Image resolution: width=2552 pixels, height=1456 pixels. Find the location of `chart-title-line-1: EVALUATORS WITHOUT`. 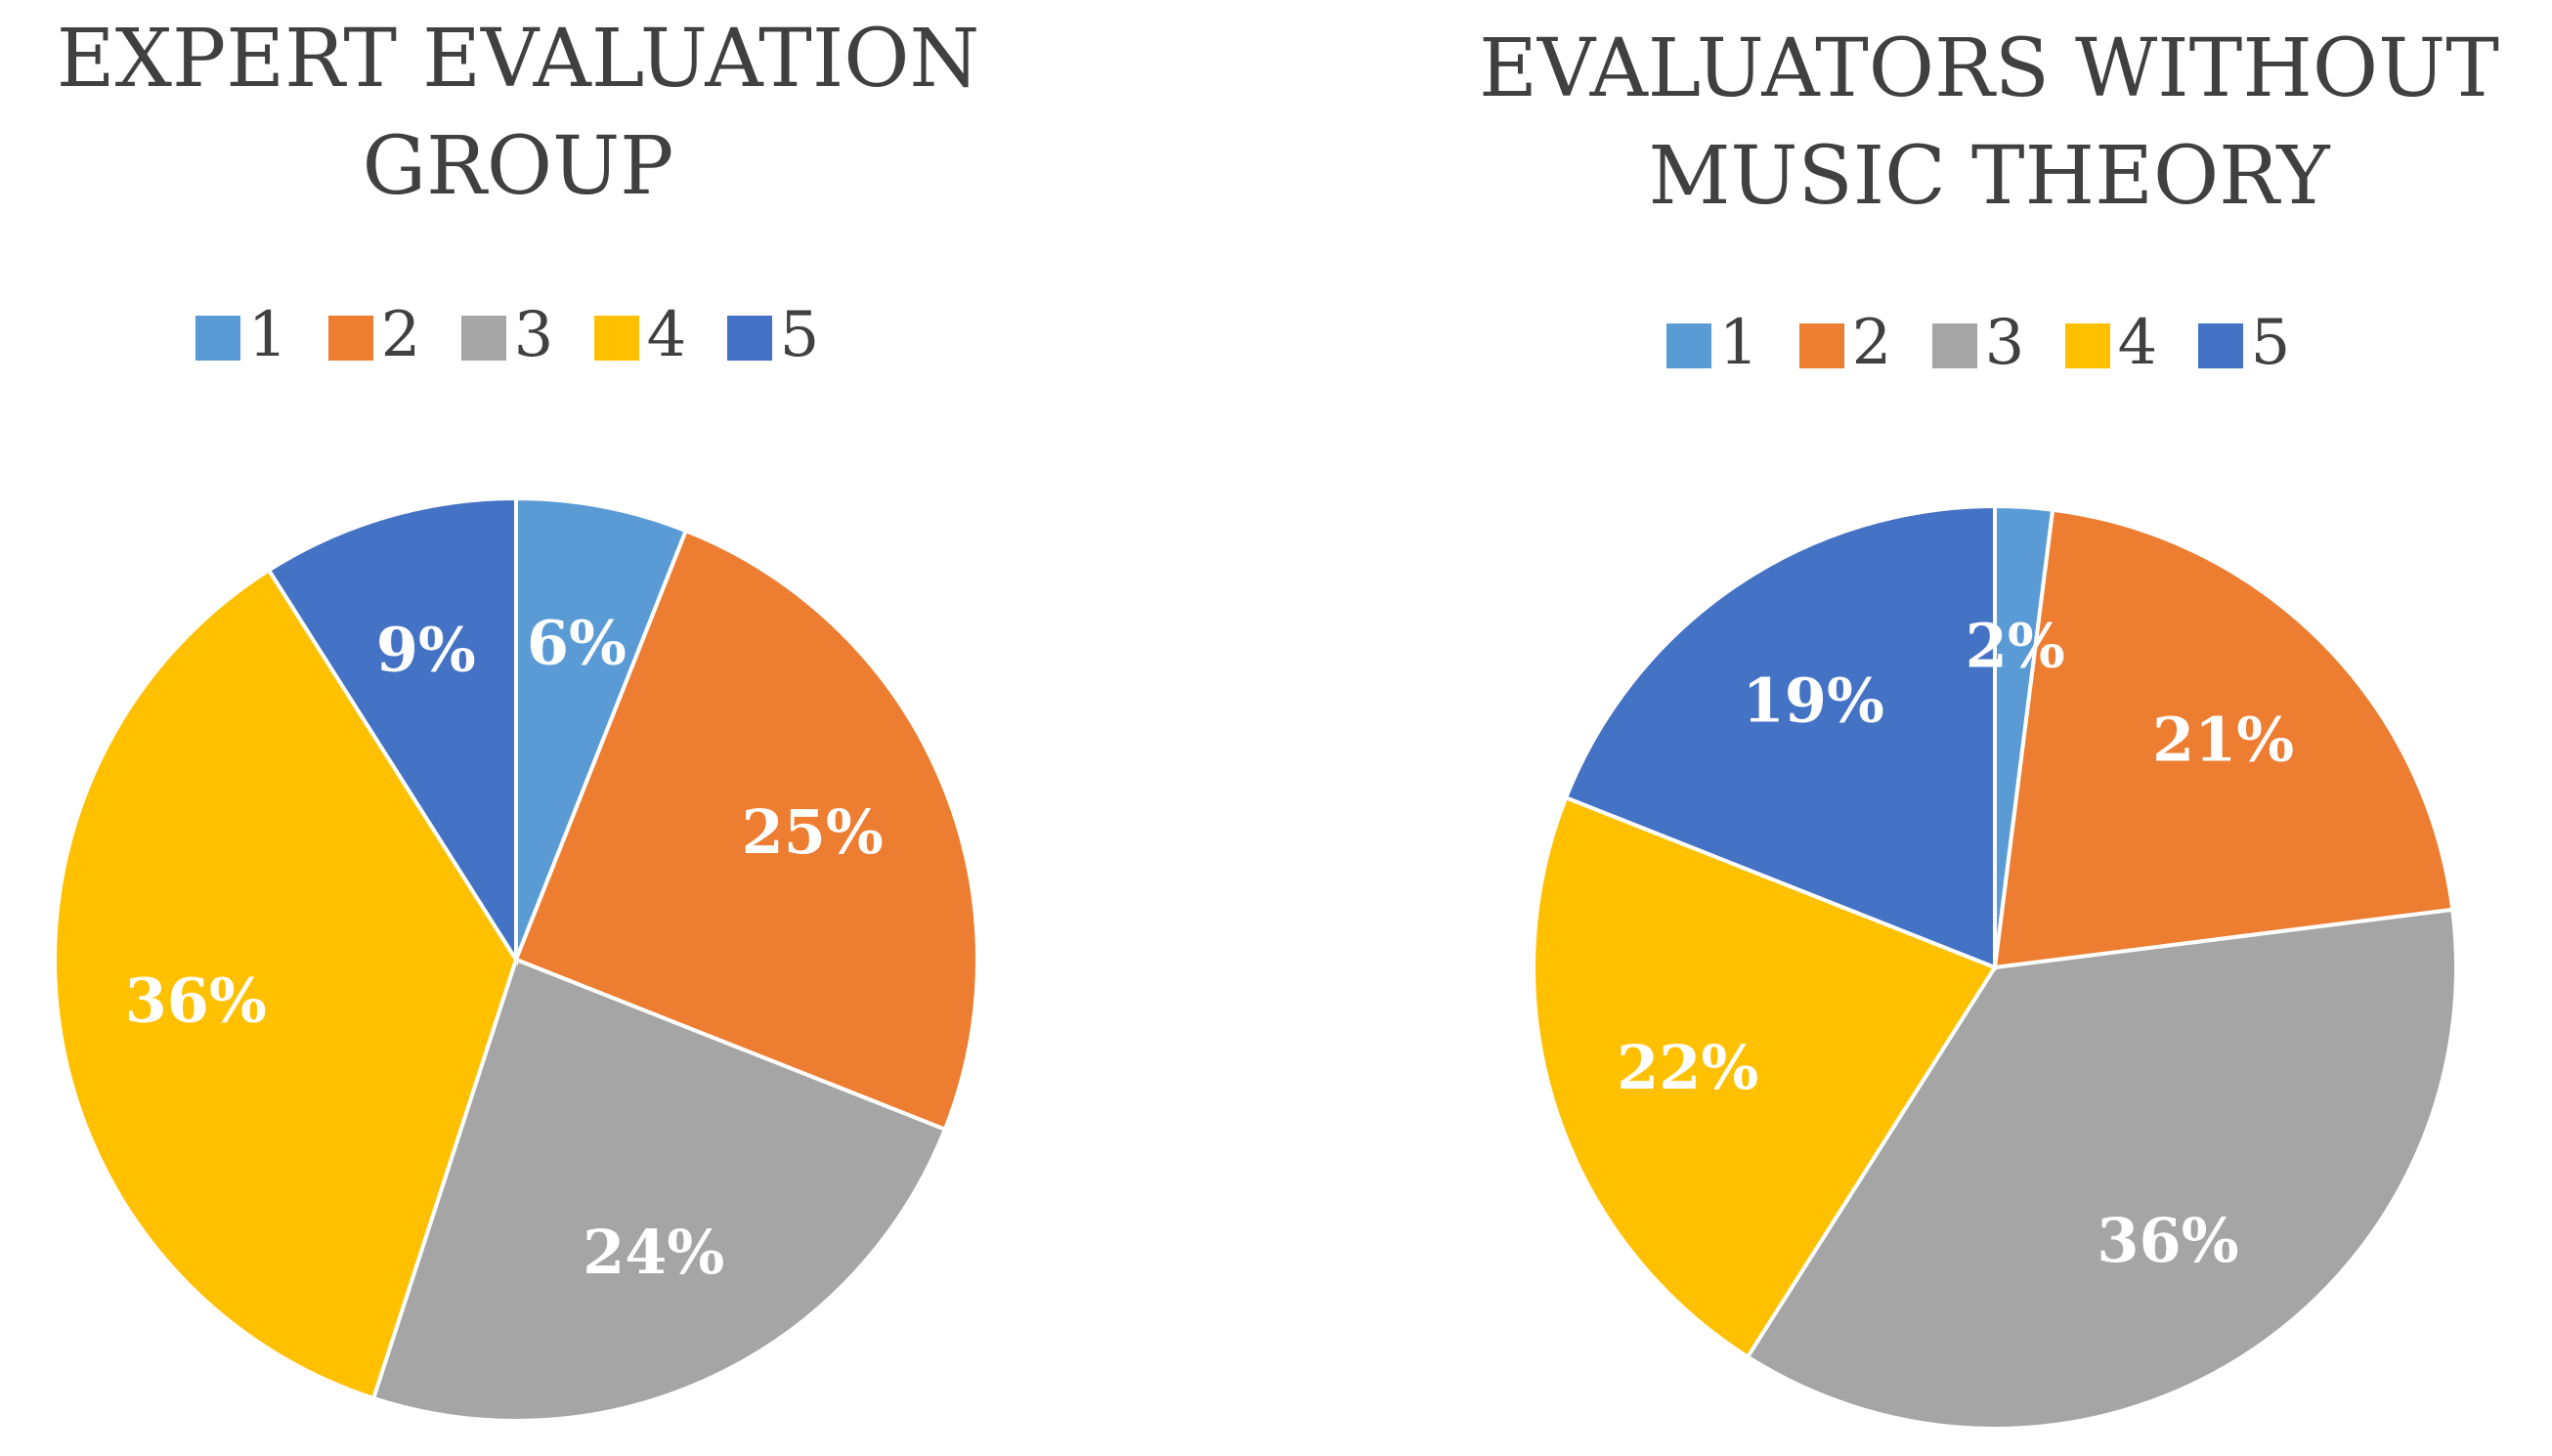

chart-title-line-1: EVALUATORS WITHOUT is located at coordinates (1989, 68).